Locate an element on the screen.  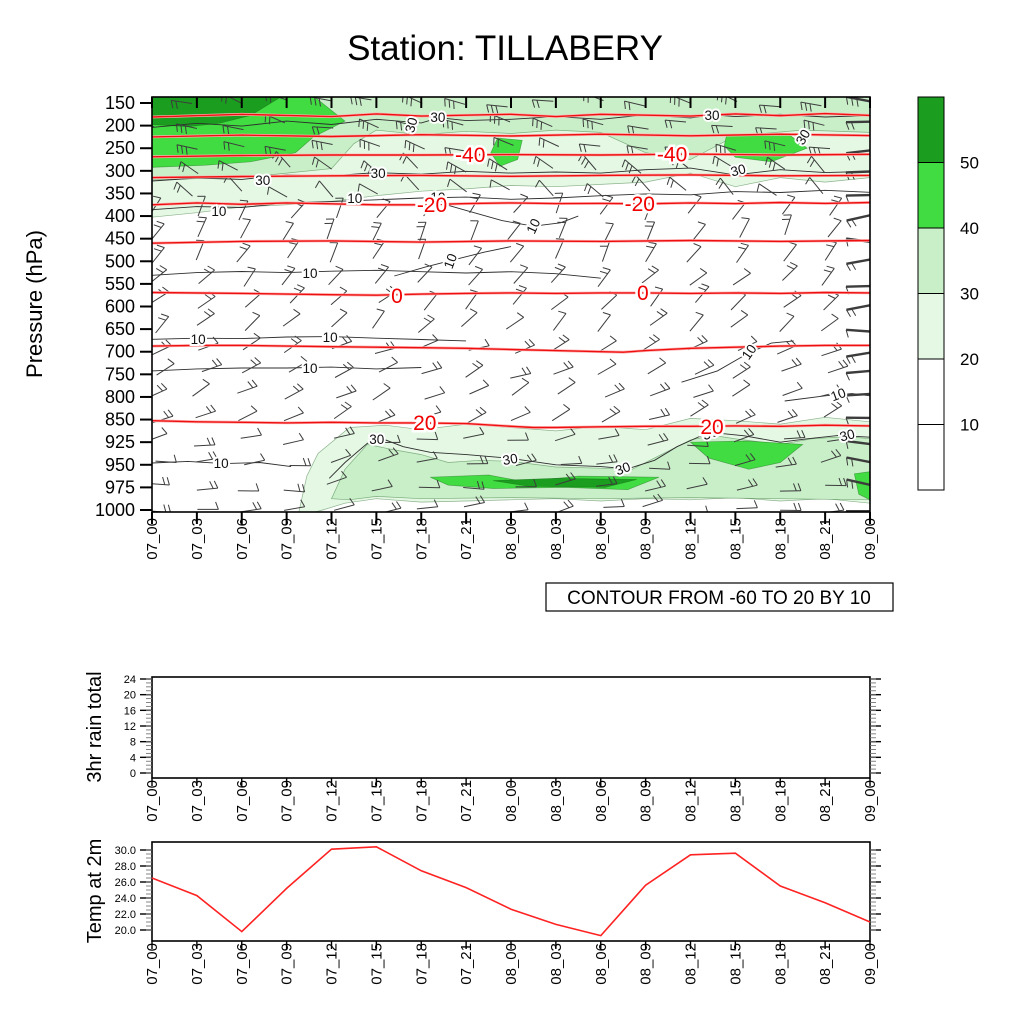
isotach-label: 10 is located at coordinates (437, 197).